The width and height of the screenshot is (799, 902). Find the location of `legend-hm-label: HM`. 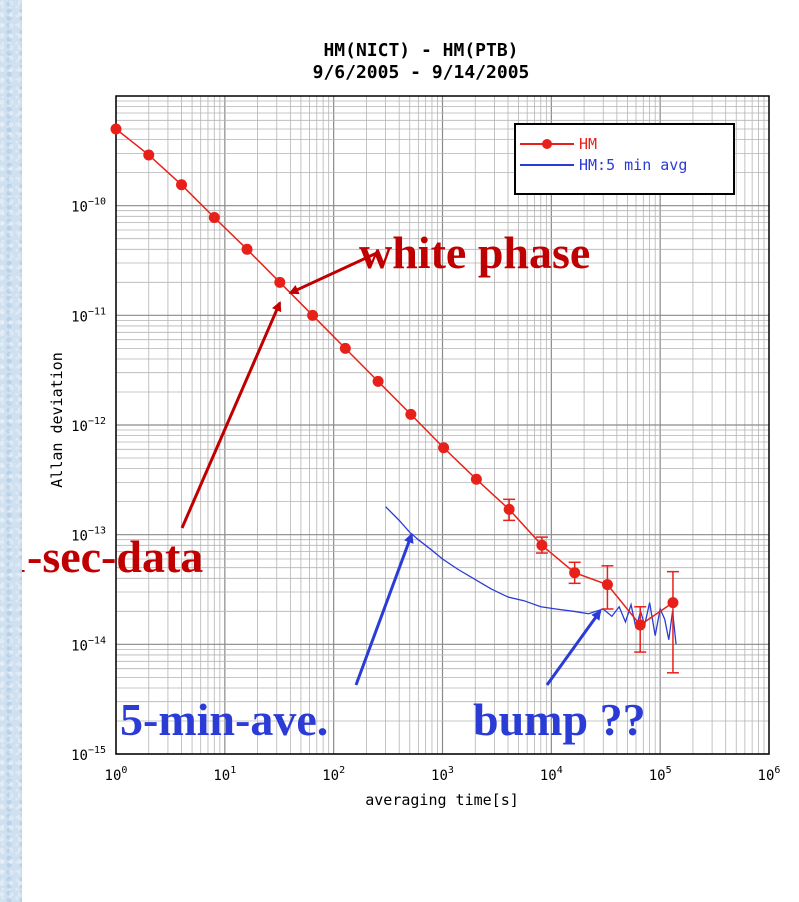

legend-hm-label: HM is located at coordinates (588, 144).